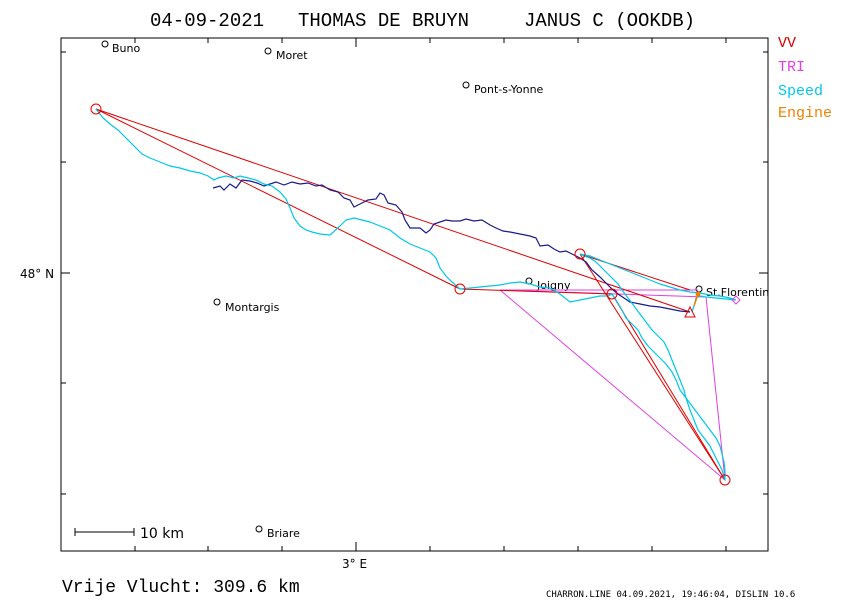  I want to click on town-briare: Briare, so click(277, 532).